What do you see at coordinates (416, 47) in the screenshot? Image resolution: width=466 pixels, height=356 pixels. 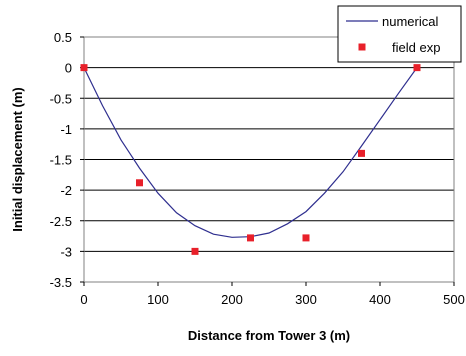 I see `legend-label-field-exp: field exp` at bounding box center [416, 47].